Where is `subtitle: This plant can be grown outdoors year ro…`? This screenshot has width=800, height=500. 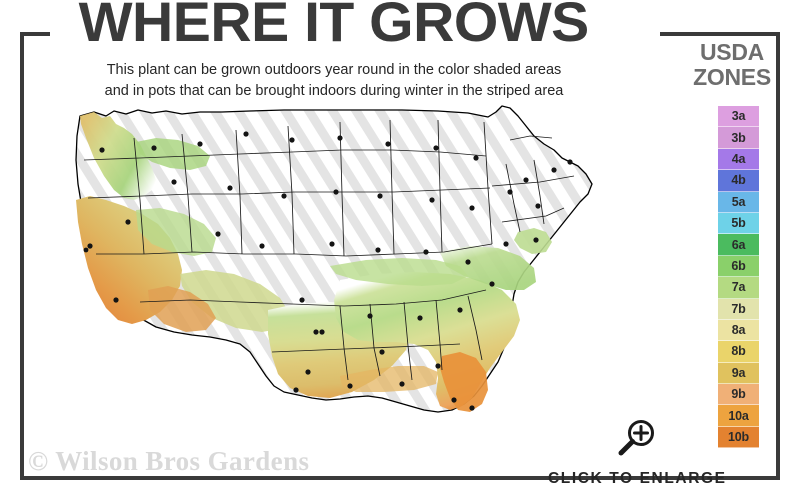
subtitle: This plant can be grown outdoors year ro… is located at coordinates (334, 81).